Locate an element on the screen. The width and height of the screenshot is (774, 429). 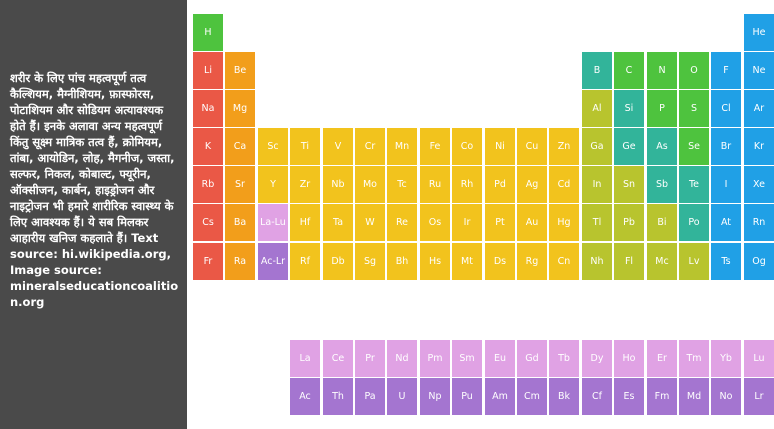
element-cell-ge: Ge is located at coordinates (629, 146).